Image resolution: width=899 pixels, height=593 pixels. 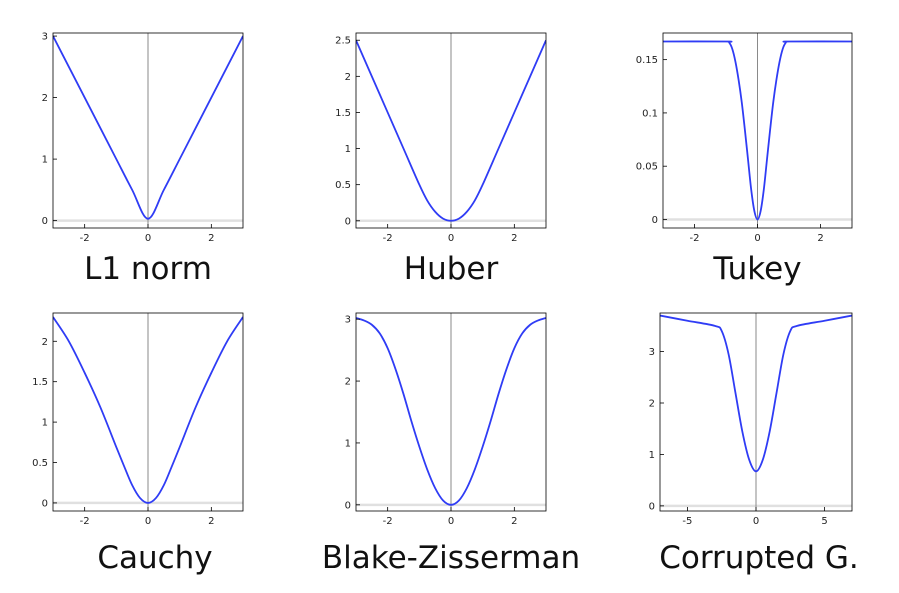 What do you see at coordinates (647, 167) in the screenshot?
I see `y-tick-label: 0.05` at bounding box center [647, 167].